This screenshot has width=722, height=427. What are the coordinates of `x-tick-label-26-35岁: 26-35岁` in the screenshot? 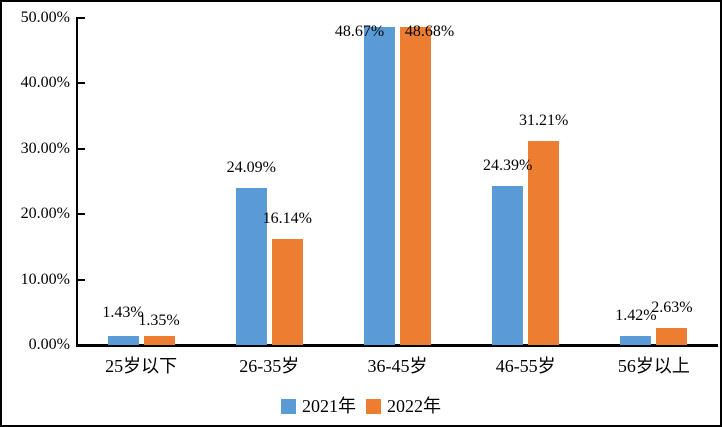 It's located at (269, 366).